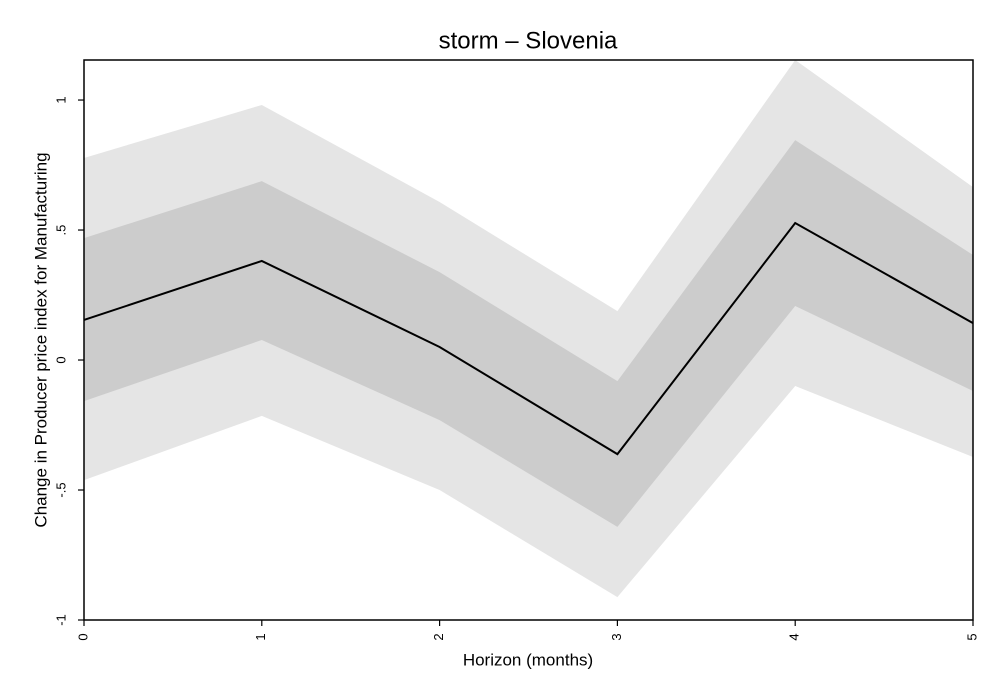  What do you see at coordinates (260, 636) in the screenshot?
I see `x-tick-label: 1` at bounding box center [260, 636].